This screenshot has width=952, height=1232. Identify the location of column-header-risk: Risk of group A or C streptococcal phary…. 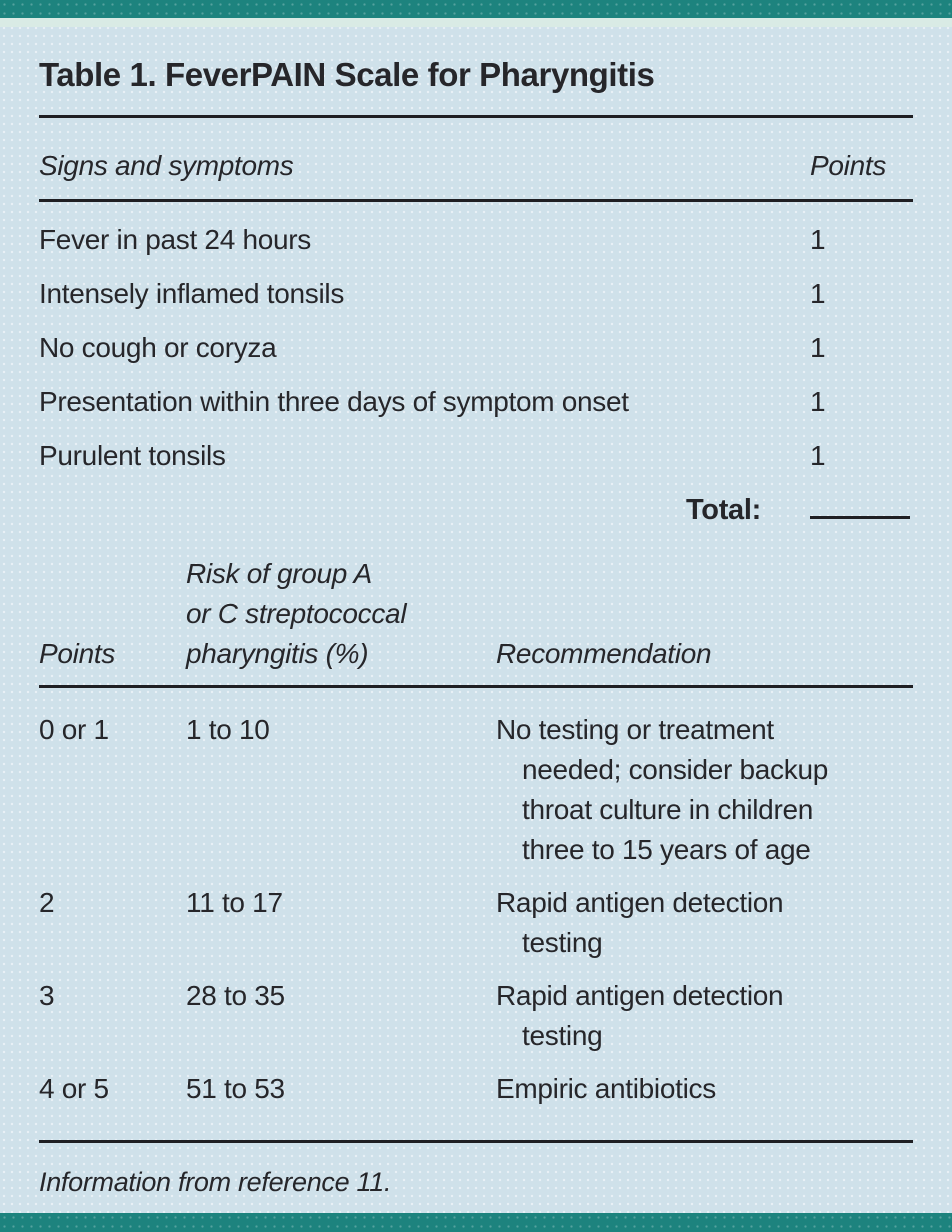
(296, 613).